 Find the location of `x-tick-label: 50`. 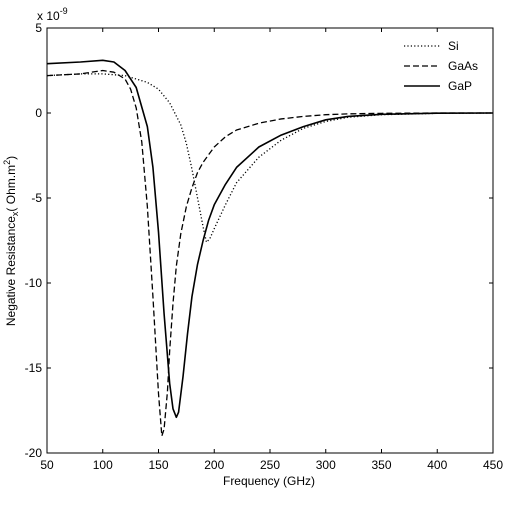

x-tick-label: 50 is located at coordinates (47, 465).